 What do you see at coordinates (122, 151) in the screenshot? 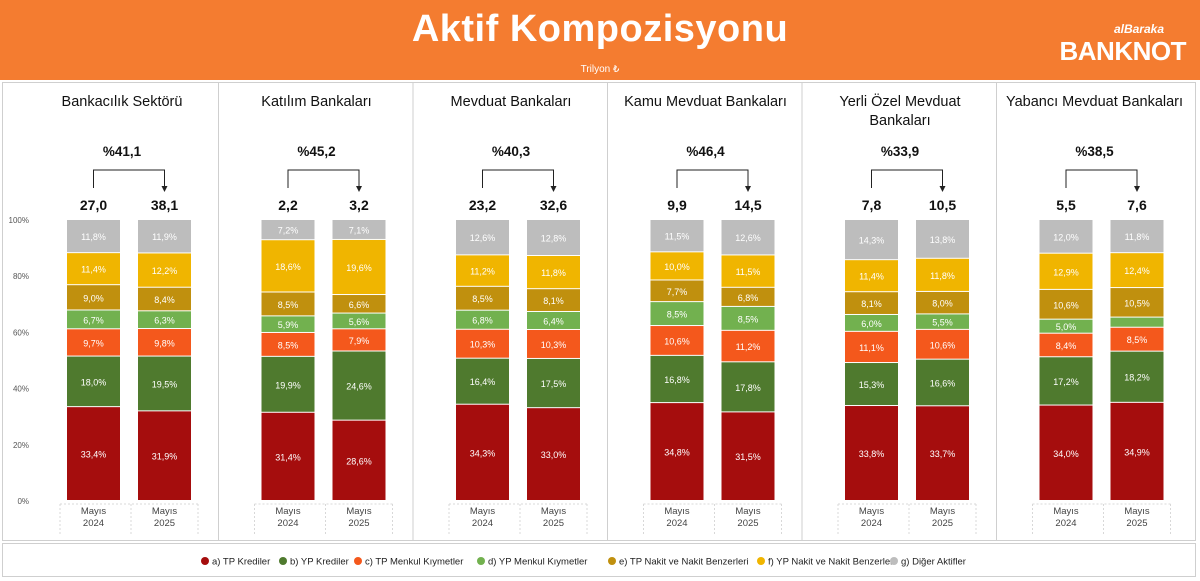
I see `growth-label: %41,1` at bounding box center [122, 151].